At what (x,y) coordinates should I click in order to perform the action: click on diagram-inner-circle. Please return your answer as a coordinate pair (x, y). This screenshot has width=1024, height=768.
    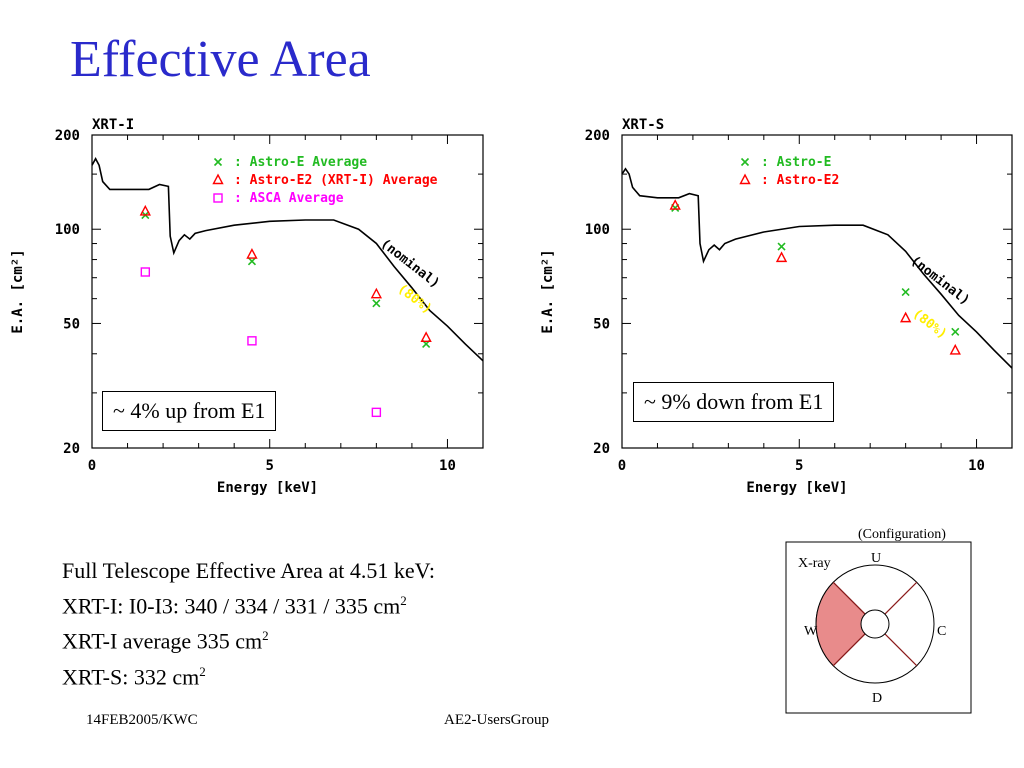
    Looking at the image, I should click on (875, 624).